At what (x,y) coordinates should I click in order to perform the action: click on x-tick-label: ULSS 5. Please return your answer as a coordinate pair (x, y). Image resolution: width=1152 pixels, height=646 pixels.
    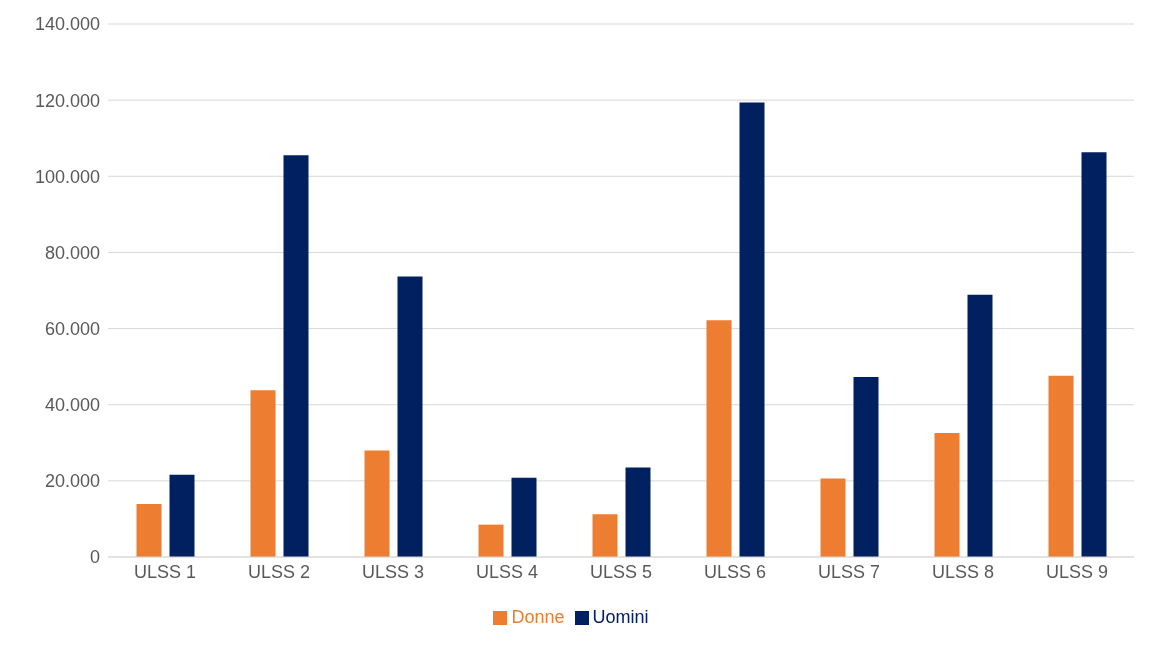
    Looking at the image, I should click on (621, 571).